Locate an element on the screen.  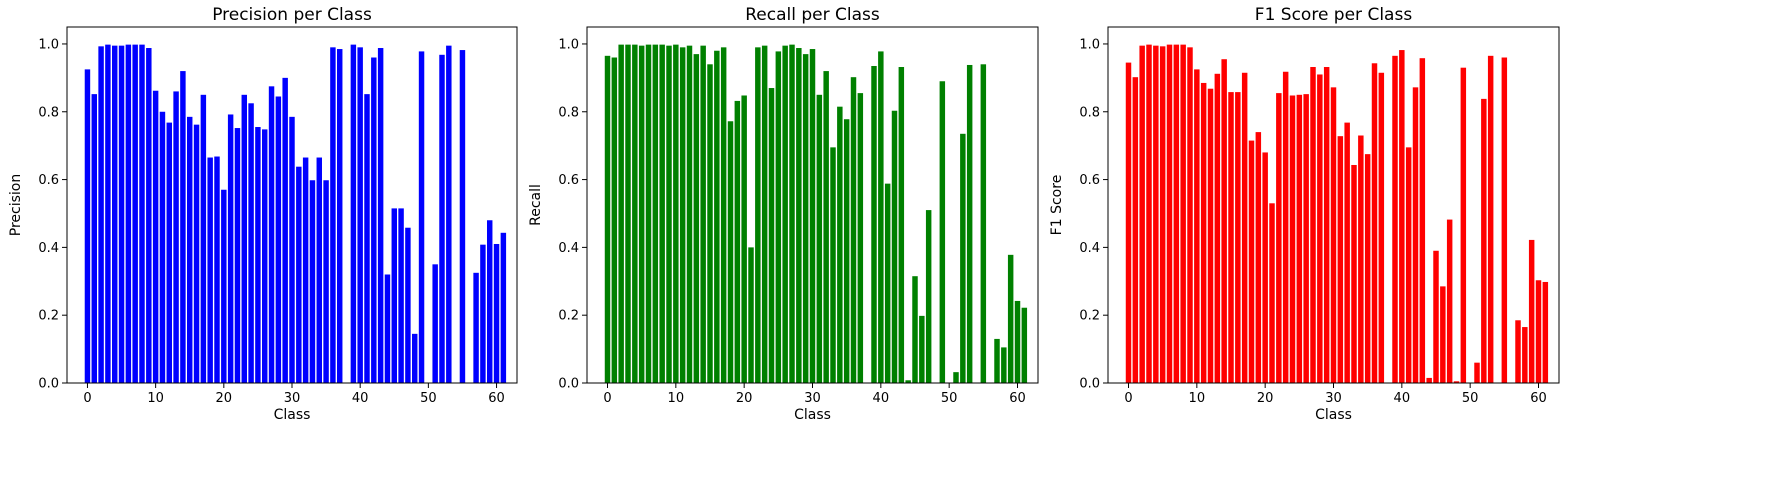
x-tick-label: 0 is located at coordinates (607, 398).